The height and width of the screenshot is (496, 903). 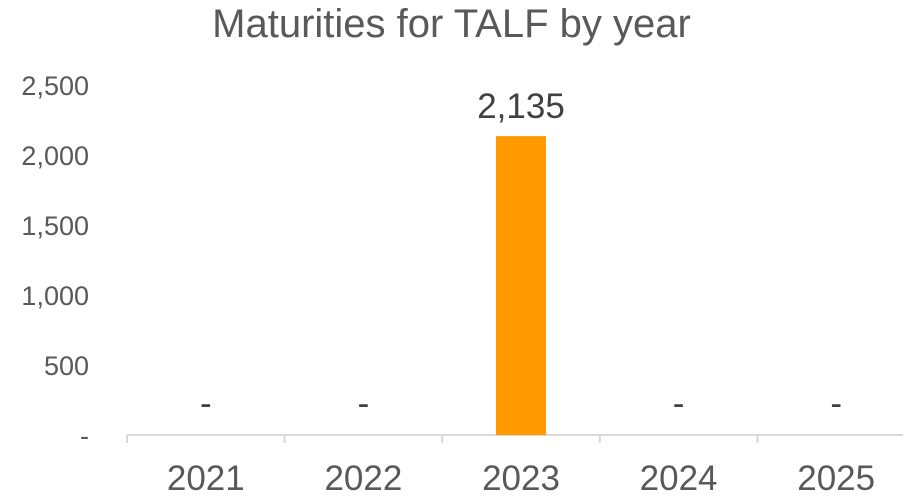 I want to click on bar-2023, so click(x=521, y=285).